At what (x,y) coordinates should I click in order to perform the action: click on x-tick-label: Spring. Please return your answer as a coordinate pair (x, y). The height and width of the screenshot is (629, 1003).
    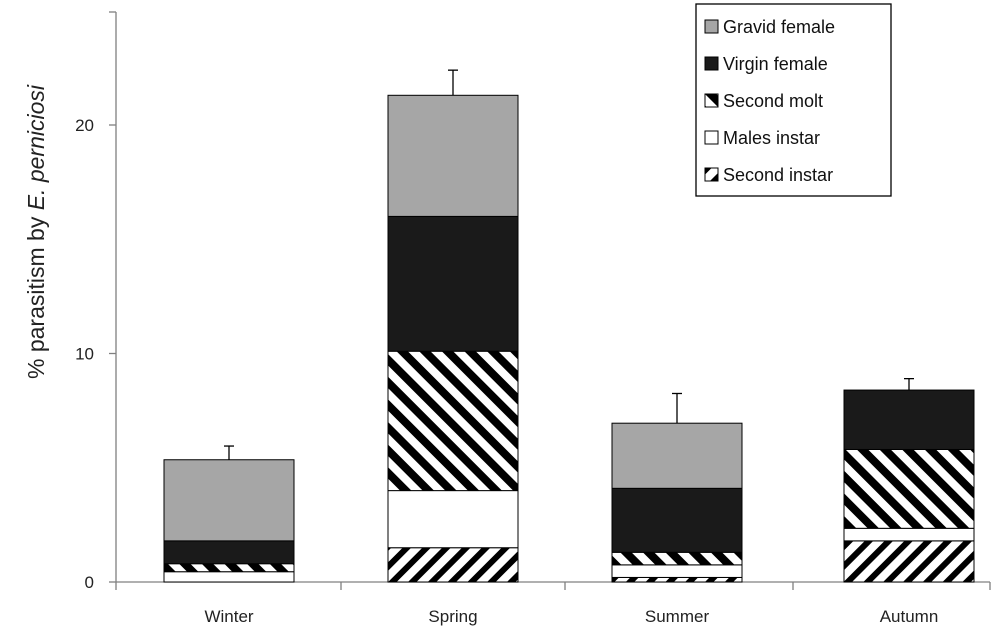
    Looking at the image, I should click on (452, 616).